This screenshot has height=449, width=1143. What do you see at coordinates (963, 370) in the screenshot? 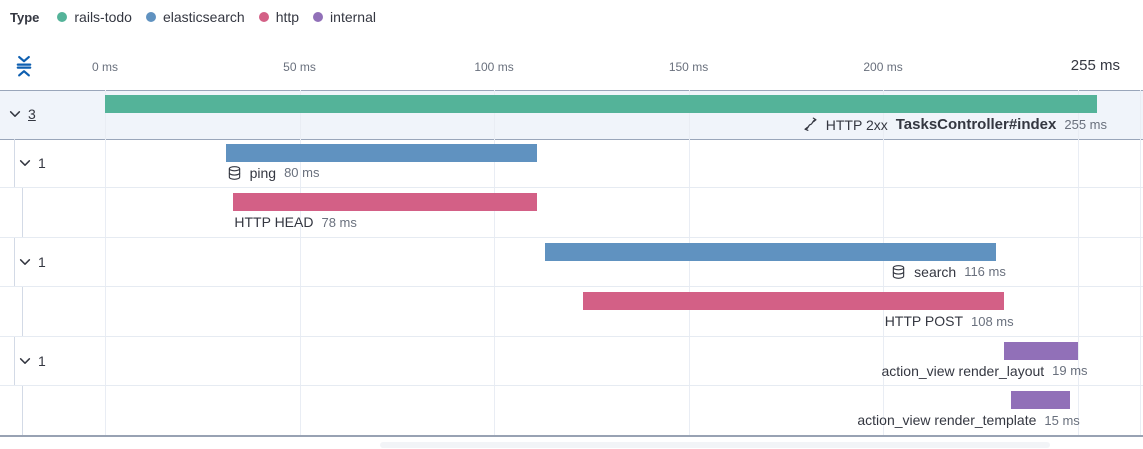
I see `span-name: action_view render_layout` at bounding box center [963, 370].